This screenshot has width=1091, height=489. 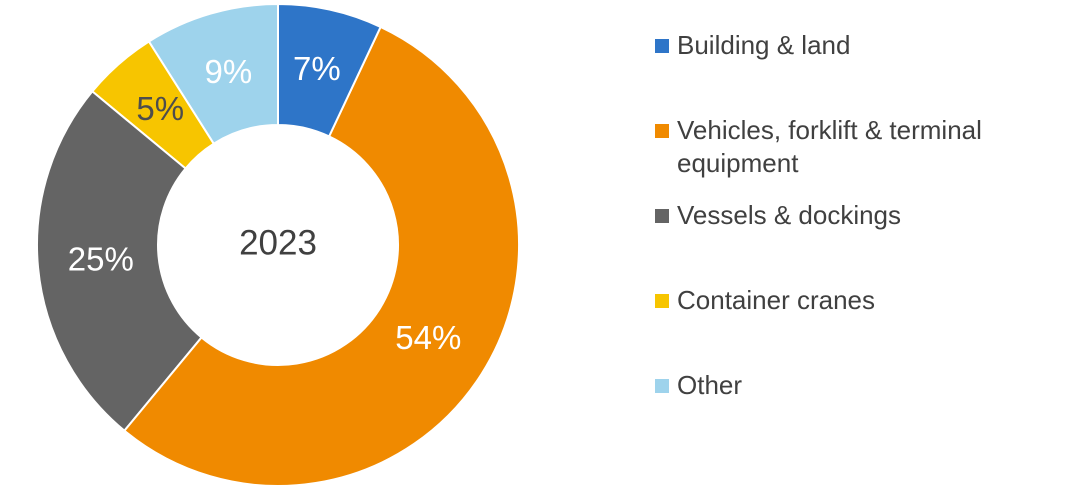 I want to click on legend-label: Vessels & dockings, so click(x=789, y=215).